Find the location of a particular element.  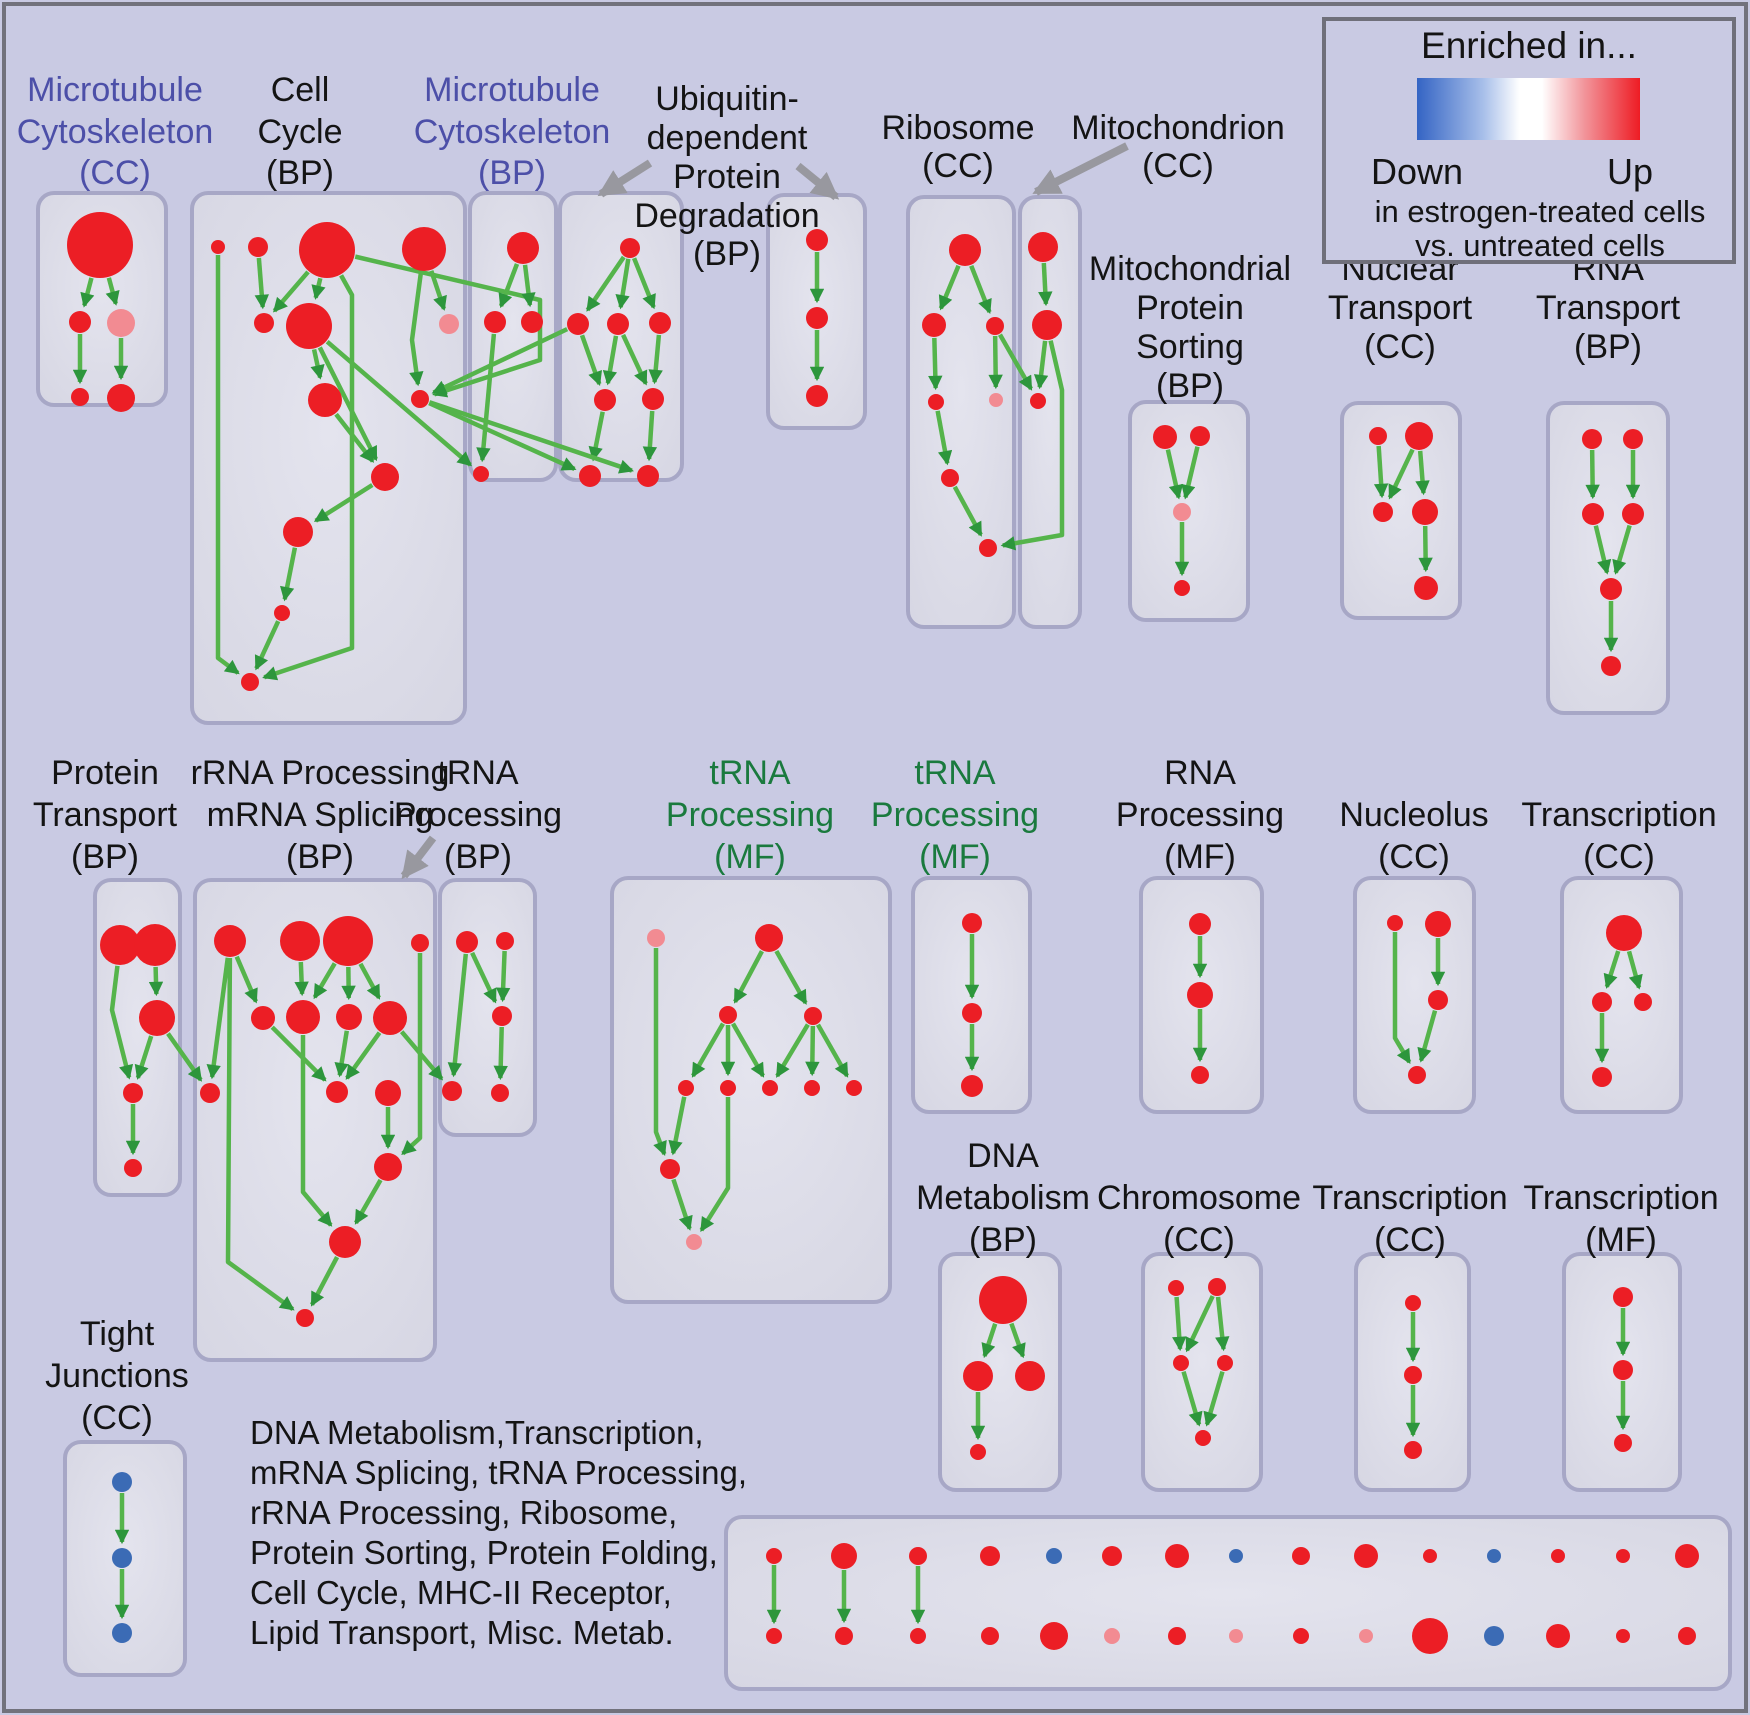

go-term-node-mps-L is located at coordinates (1165, 437).